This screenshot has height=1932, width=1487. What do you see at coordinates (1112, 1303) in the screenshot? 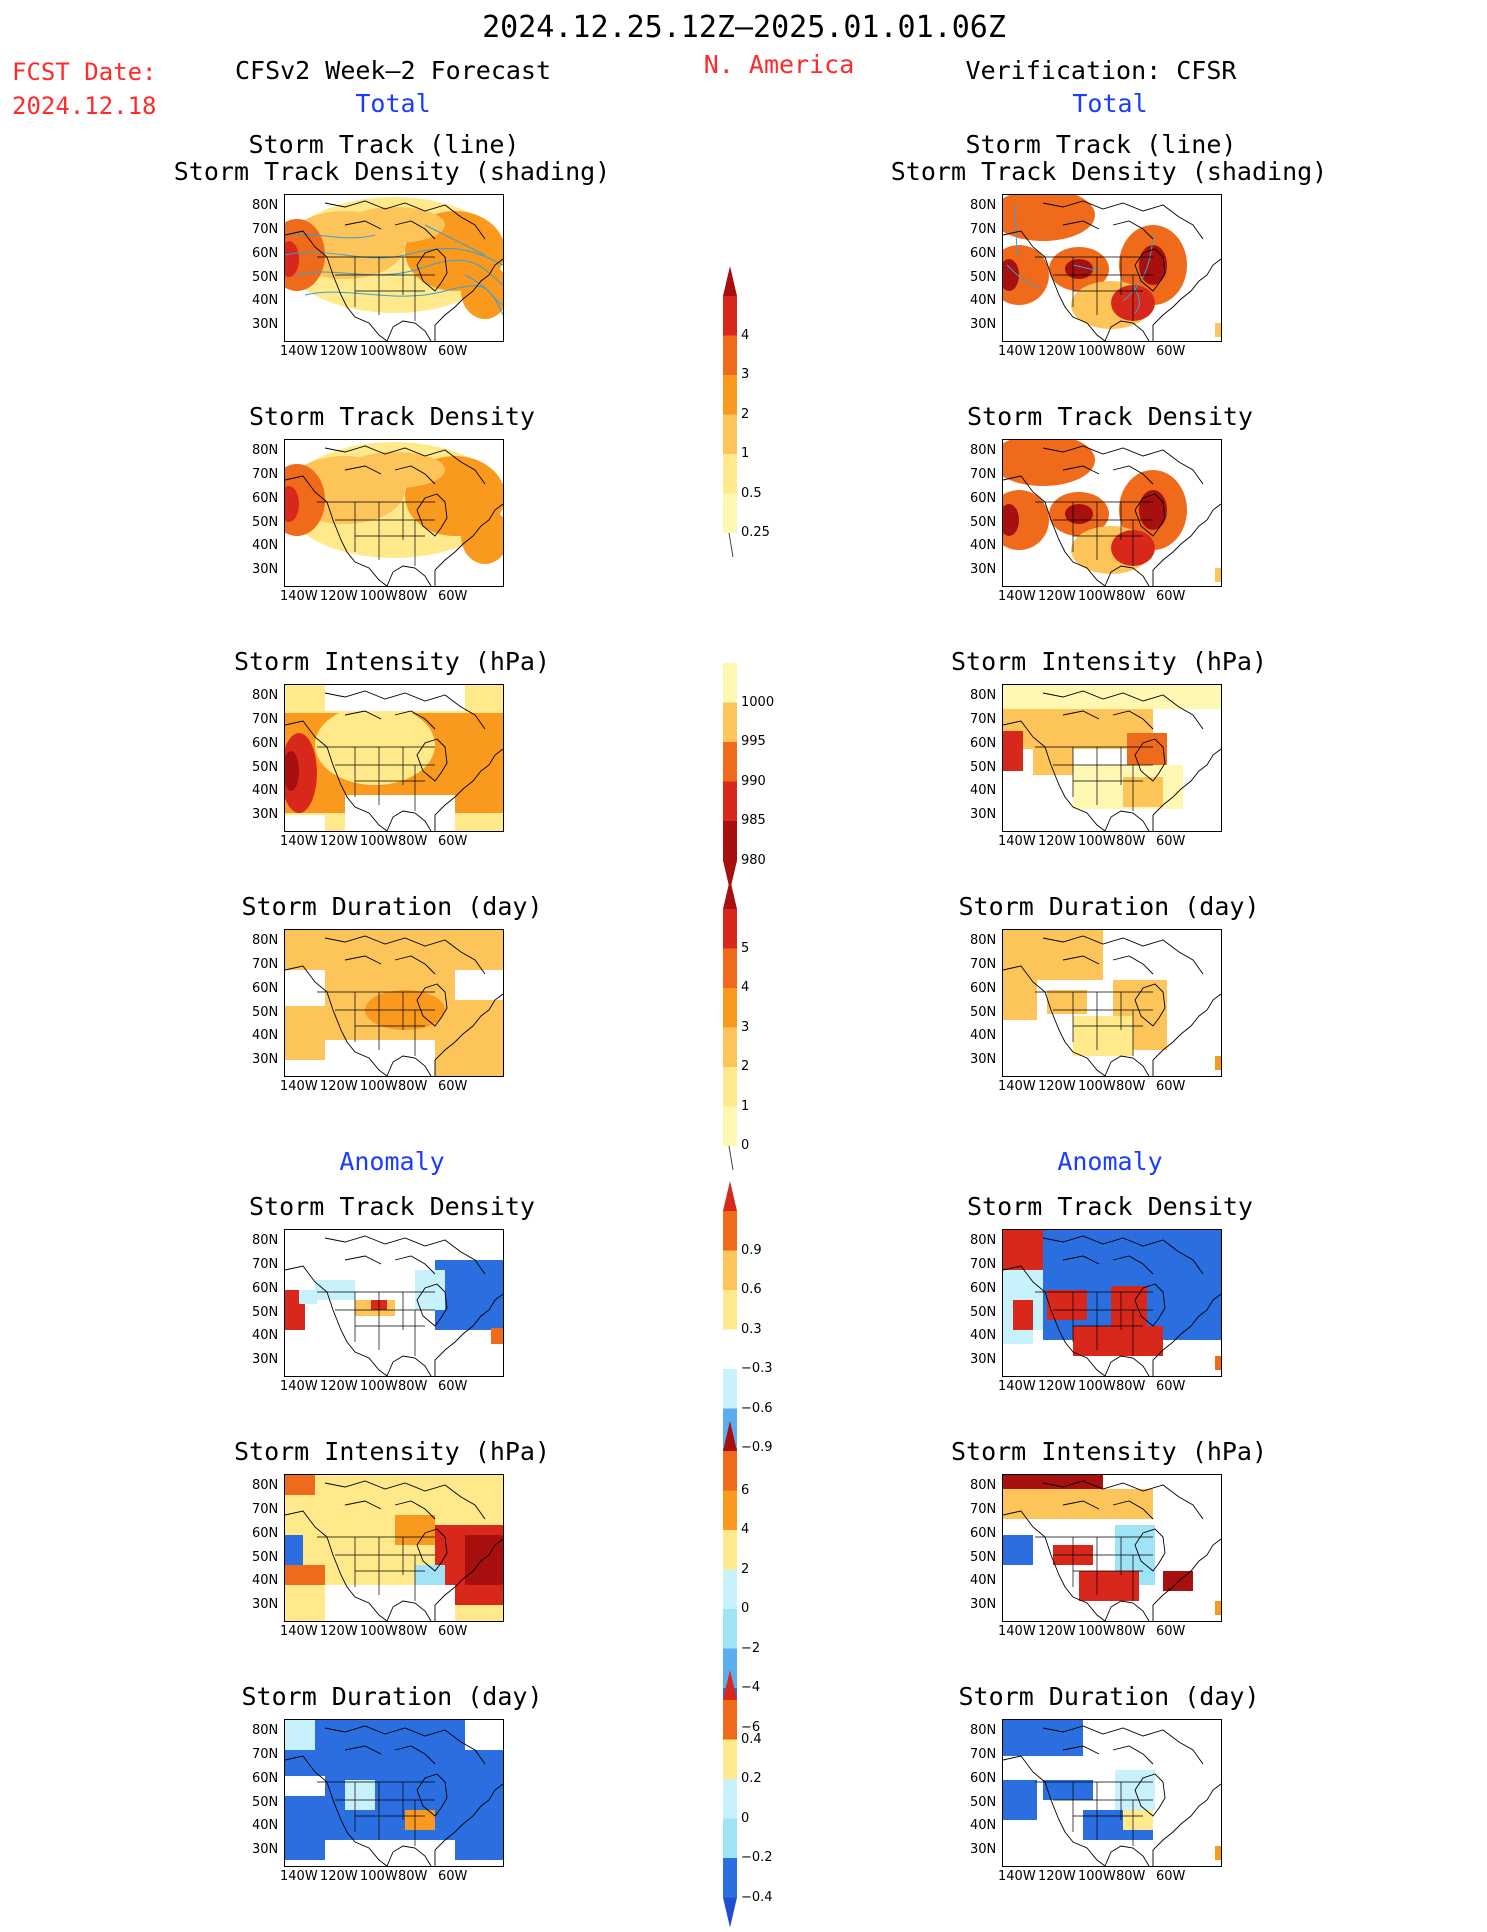
I see `map-anom-density-verification` at bounding box center [1112, 1303].